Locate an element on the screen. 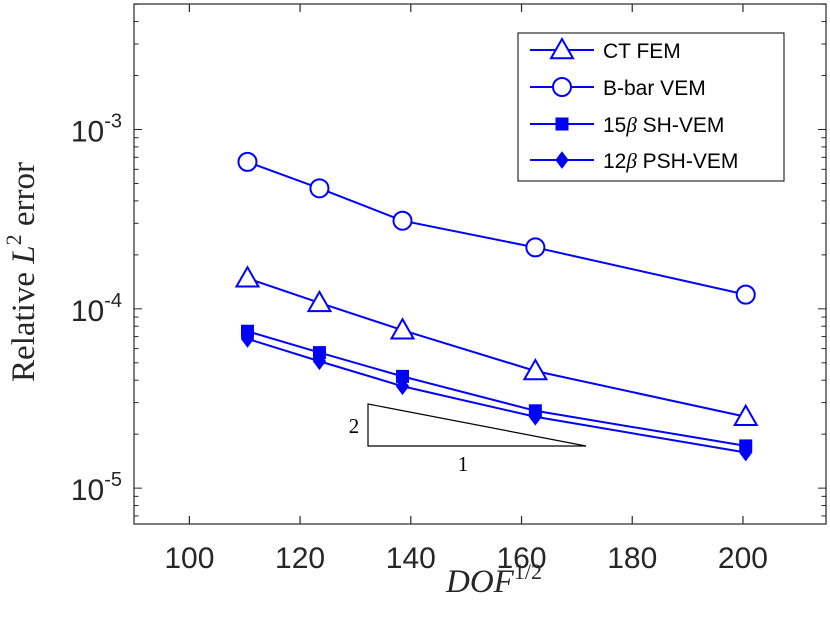  legend-label-3: 15β SH-VEM is located at coordinates (663, 125).